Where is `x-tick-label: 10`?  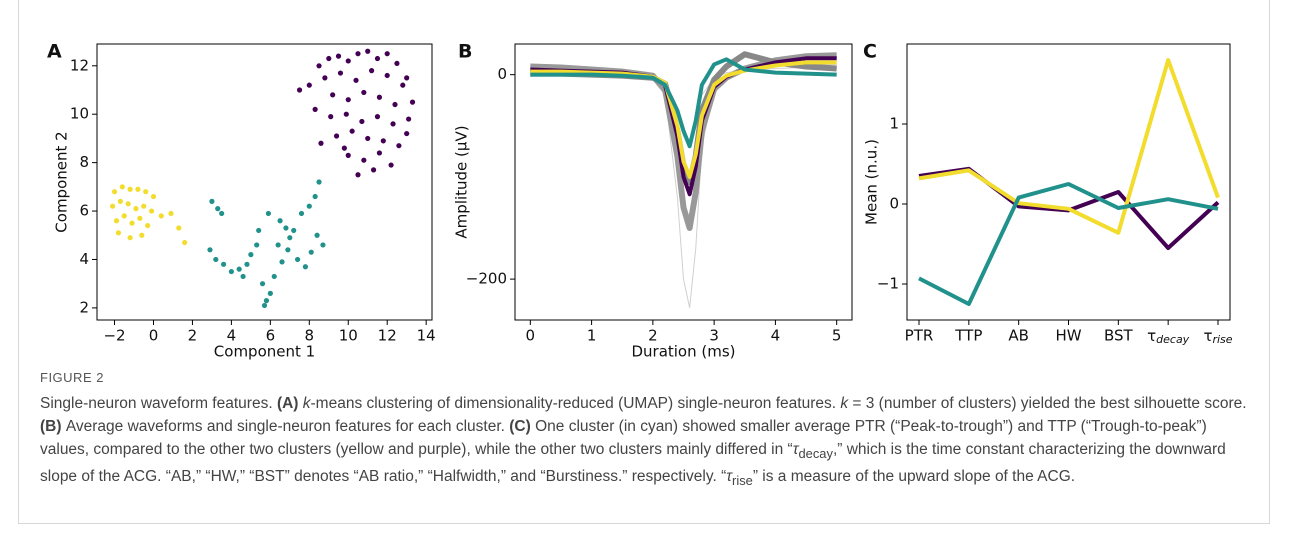
x-tick-label: 10 is located at coordinates (348, 336).